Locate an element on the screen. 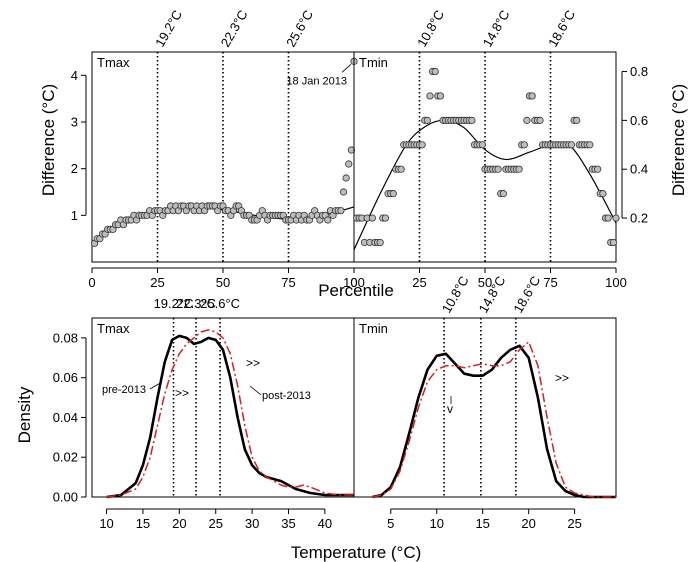 This screenshot has height=562, width=692. y-tick-label: 0.2 is located at coordinates (639, 218).